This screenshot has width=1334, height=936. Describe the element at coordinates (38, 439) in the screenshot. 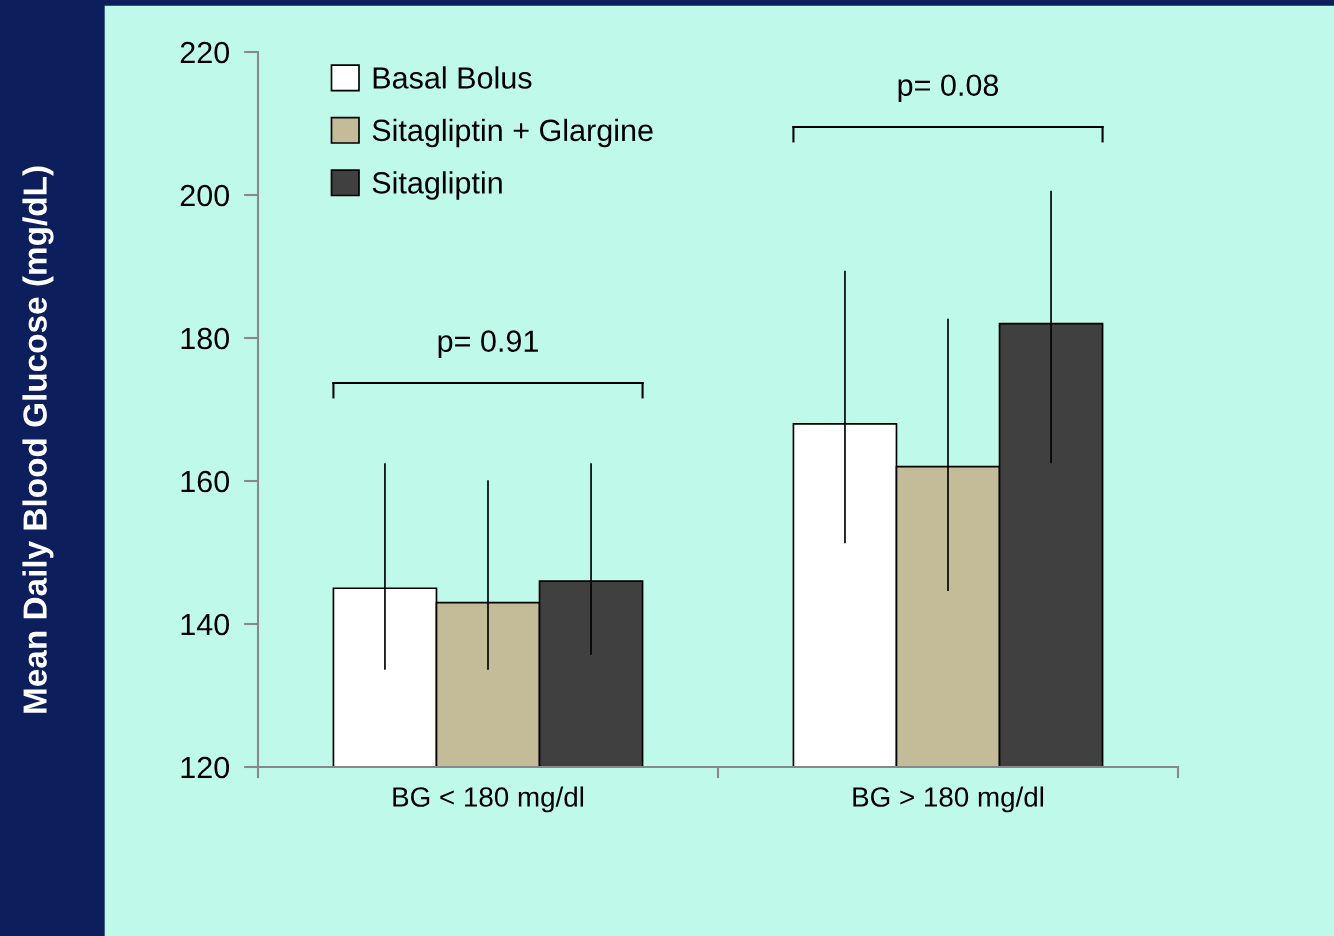

I see `y-axis-title: Mean Daily Blood Glucose (mg/dL)` at that location.